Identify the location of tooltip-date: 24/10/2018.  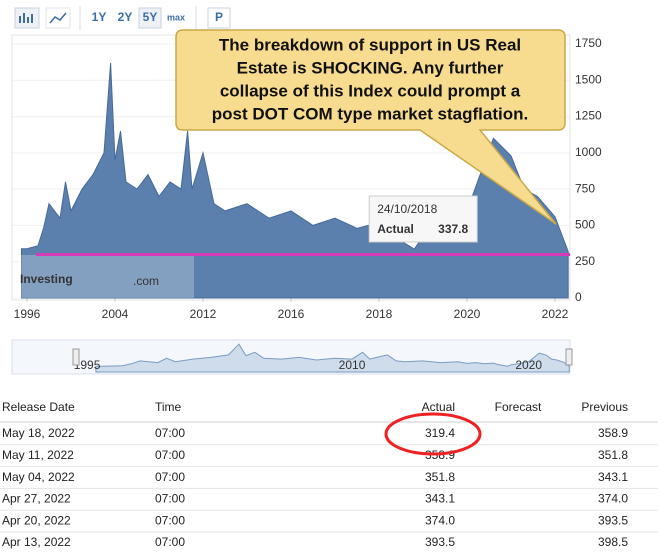
(407, 209).